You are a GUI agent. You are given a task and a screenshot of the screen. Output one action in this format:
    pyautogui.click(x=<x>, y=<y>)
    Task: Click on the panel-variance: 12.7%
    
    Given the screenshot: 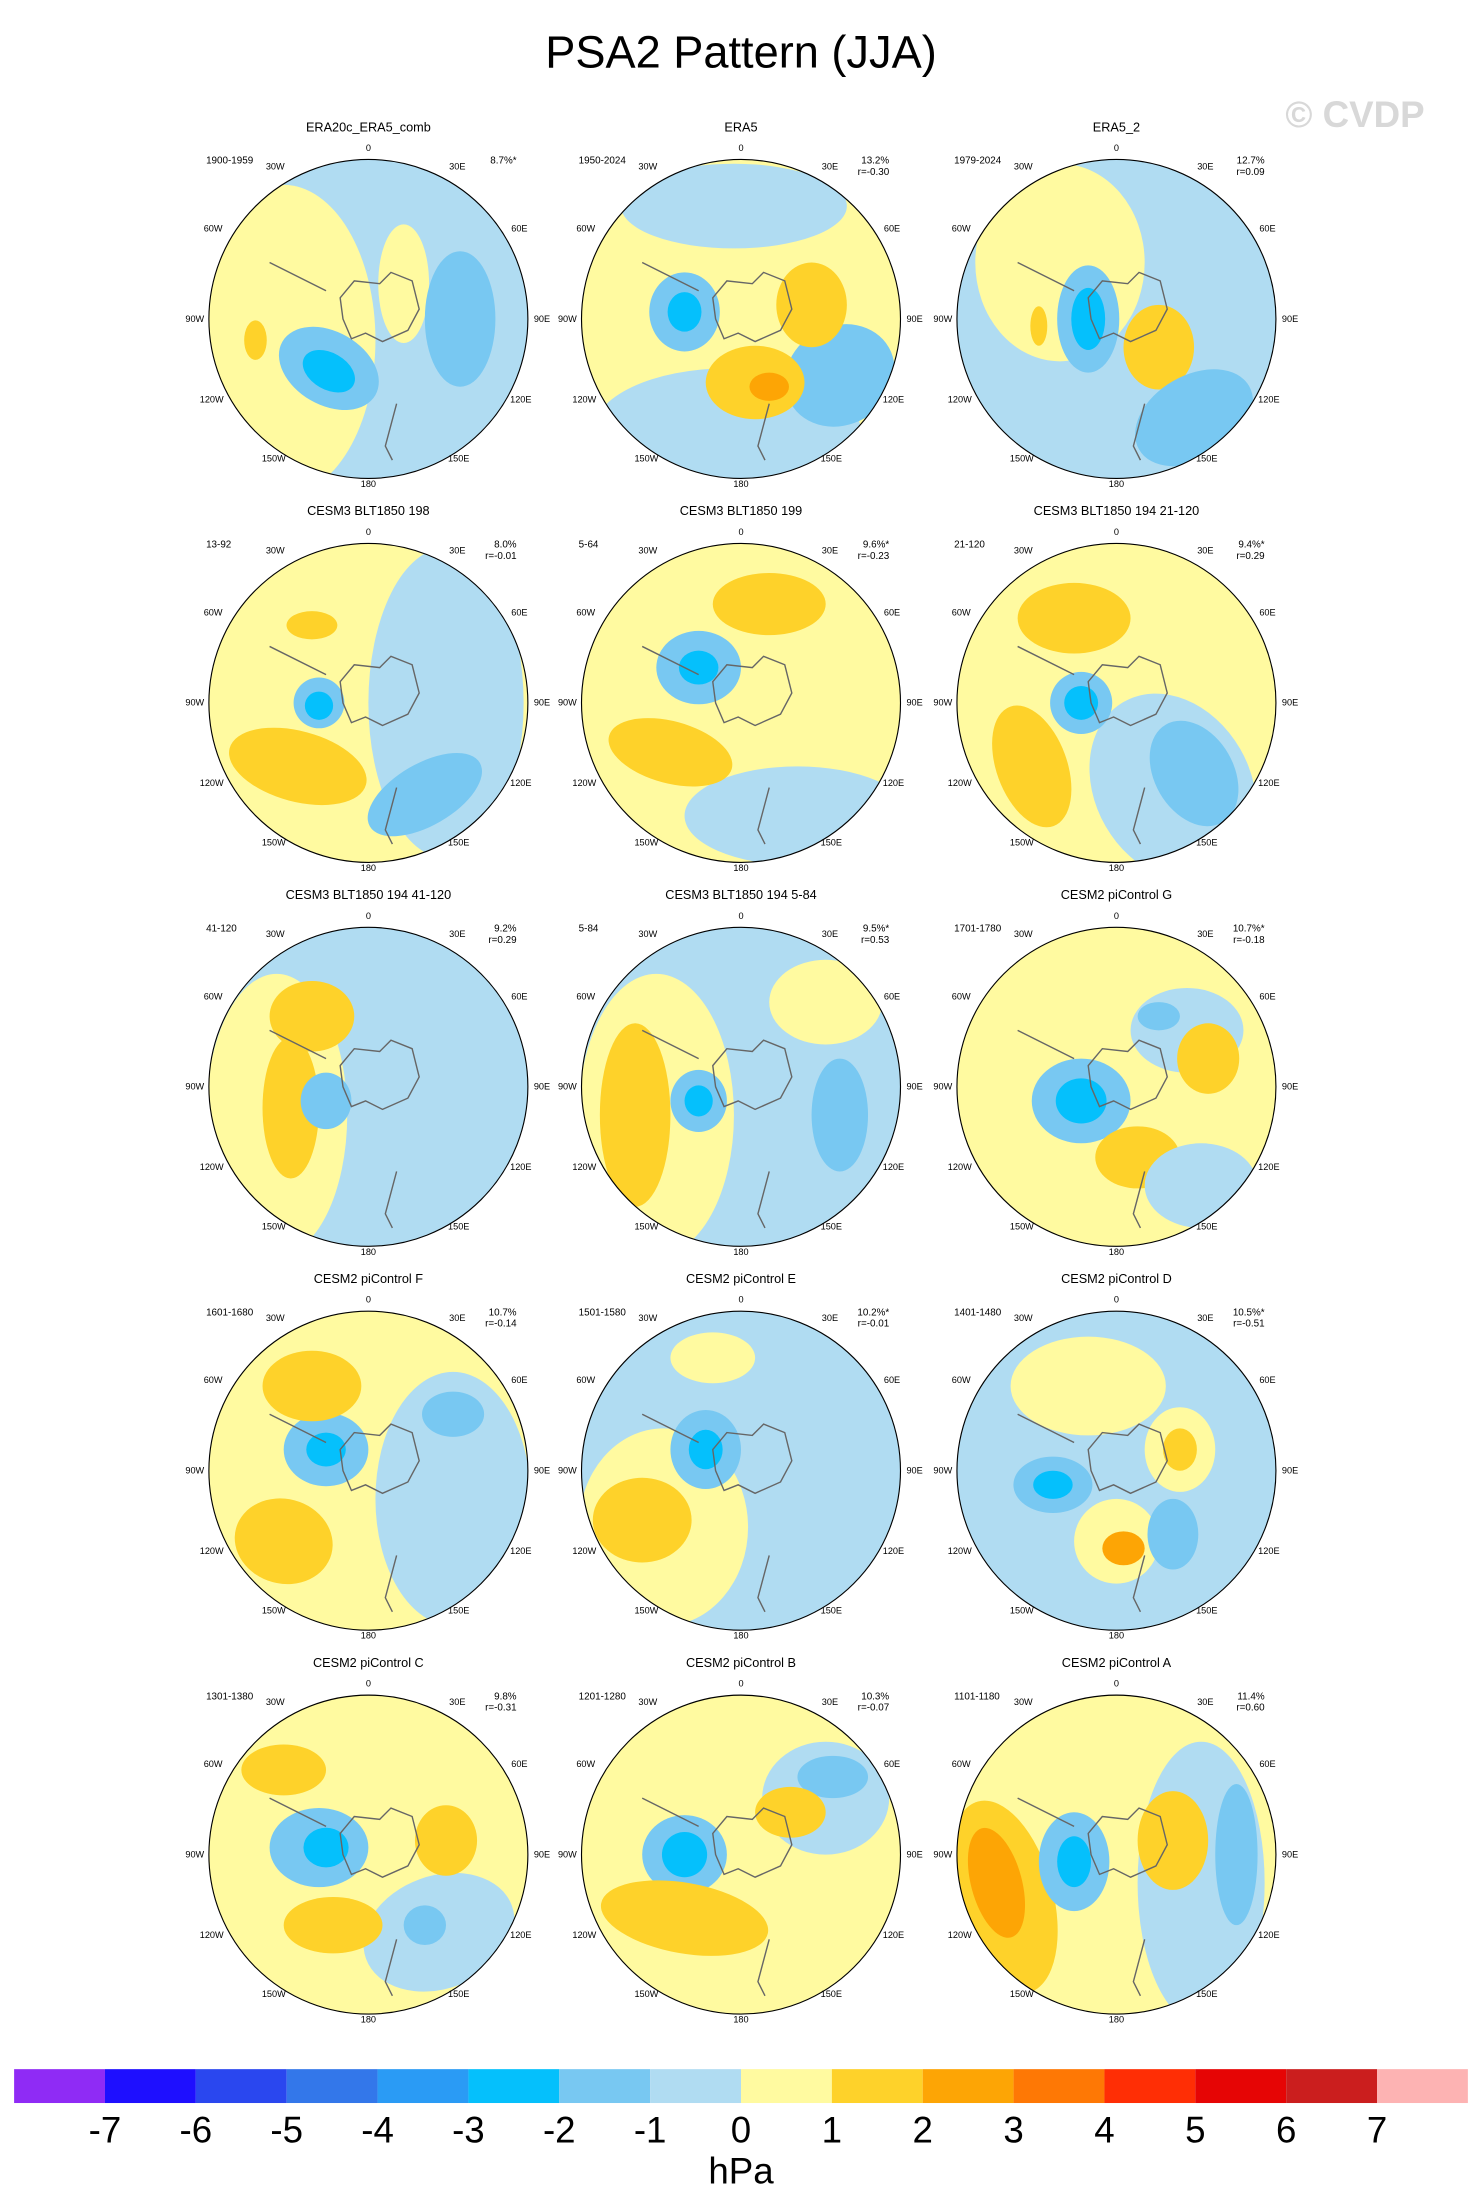 What is the action you would take?
    pyautogui.click(x=1251, y=161)
    